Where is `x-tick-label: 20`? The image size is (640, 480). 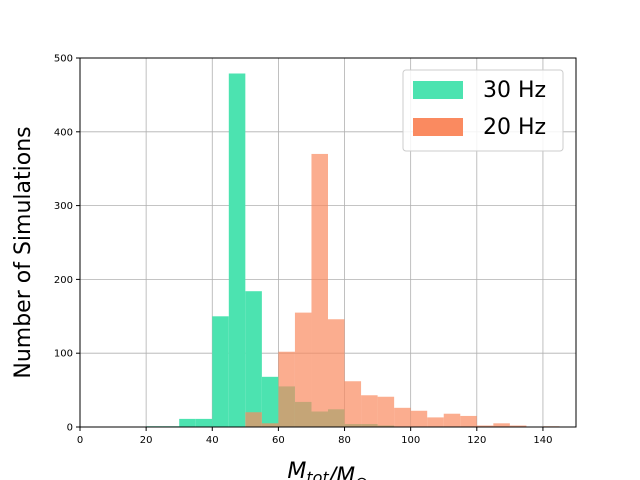
x-tick-label: 20 is located at coordinates (146, 440).